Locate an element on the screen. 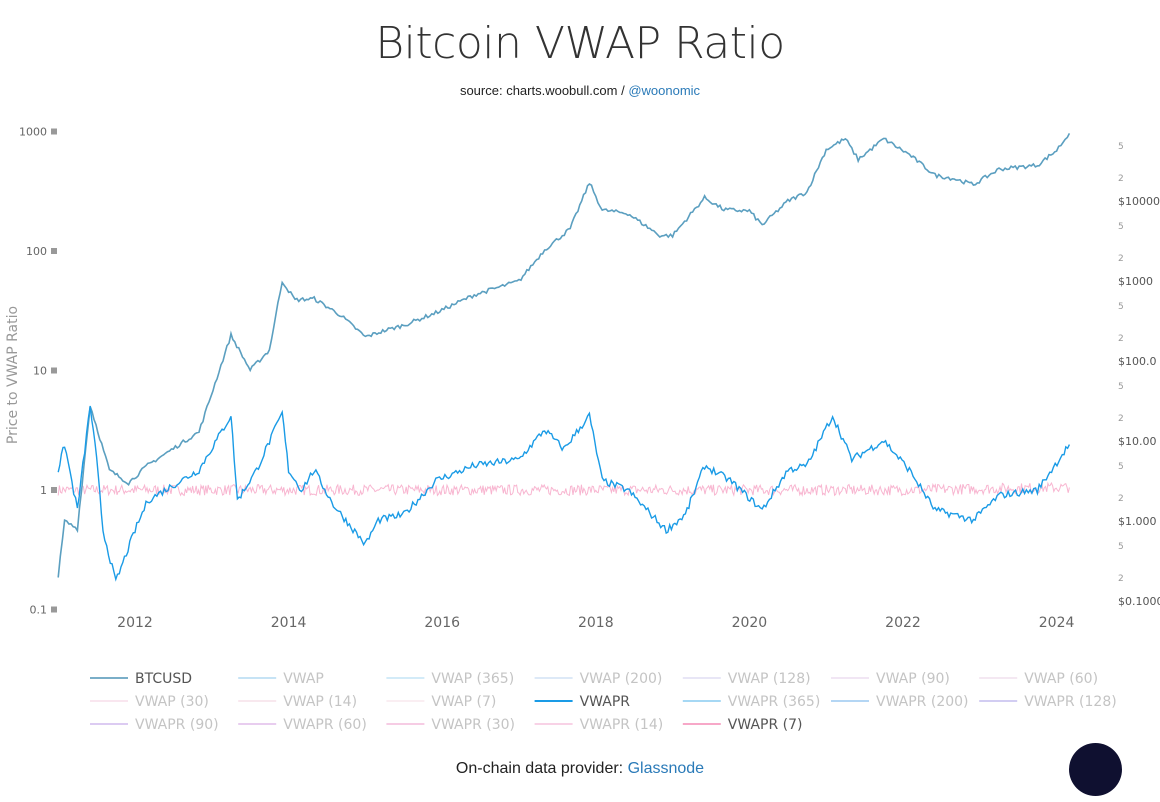 Image resolution: width=1160 pixels, height=802 pixels. footer-text: On-chain data provider: is located at coordinates (541, 768).